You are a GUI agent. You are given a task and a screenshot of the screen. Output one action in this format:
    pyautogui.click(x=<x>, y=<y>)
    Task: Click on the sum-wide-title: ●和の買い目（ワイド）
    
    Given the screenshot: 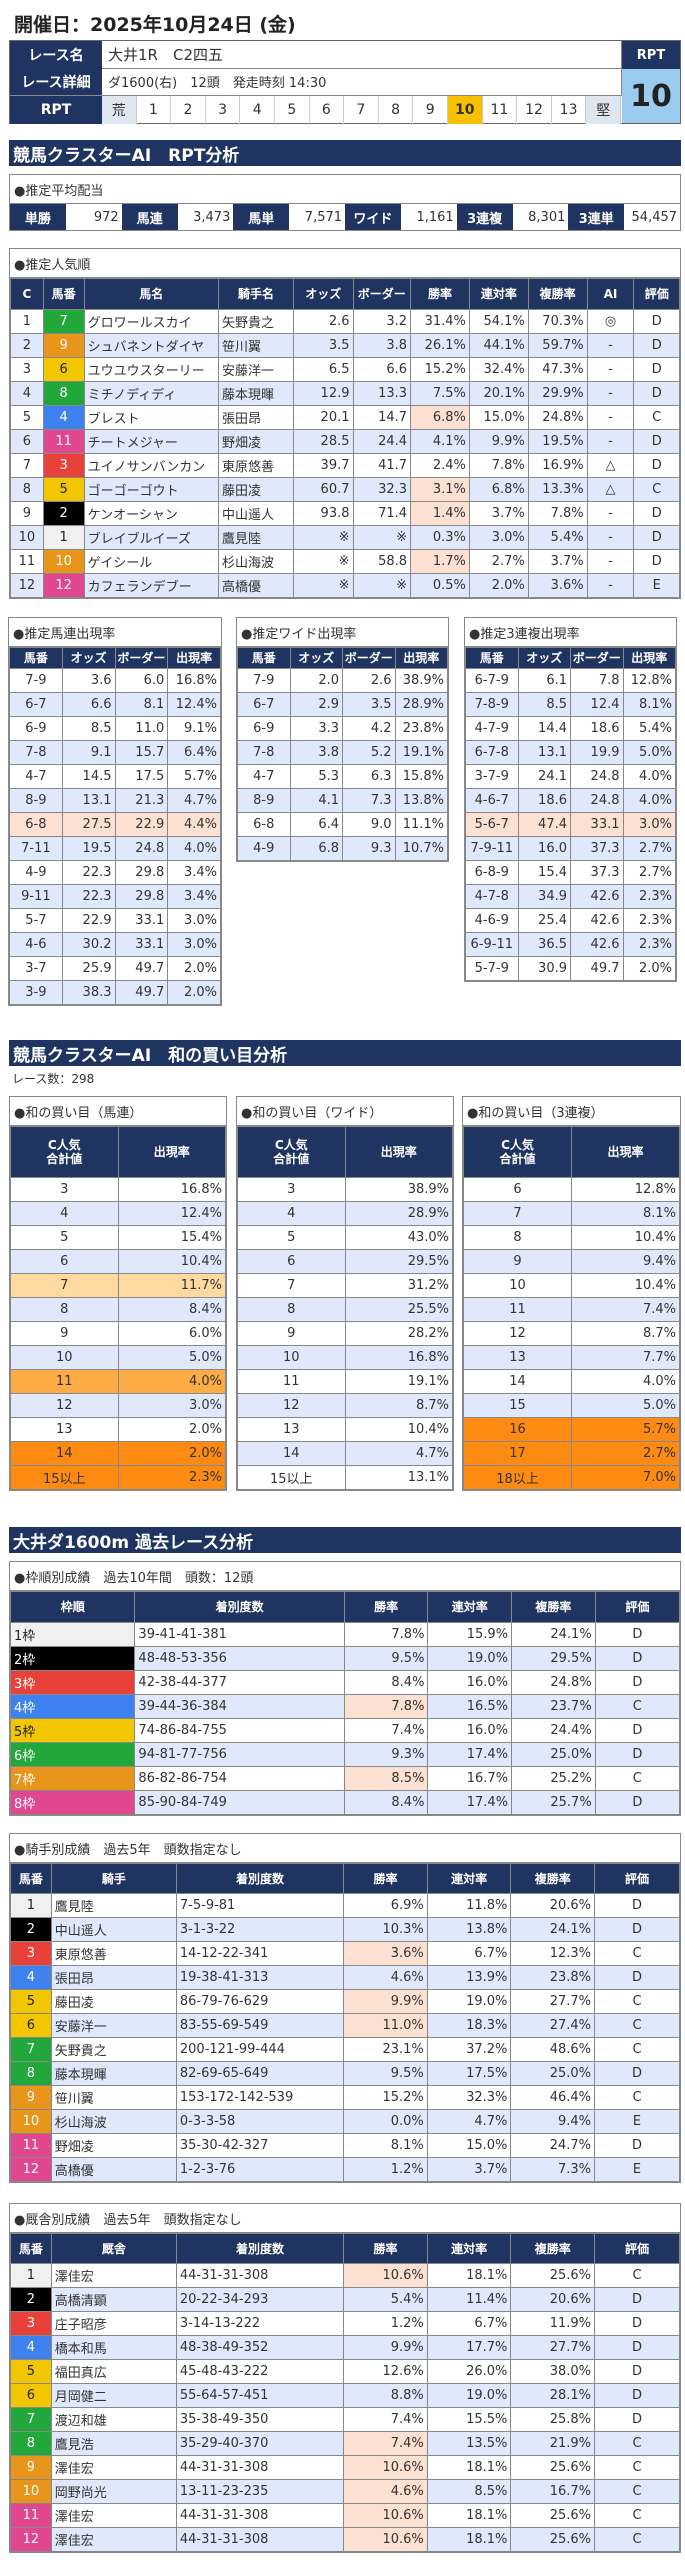 What is the action you would take?
    pyautogui.click(x=345, y=1111)
    